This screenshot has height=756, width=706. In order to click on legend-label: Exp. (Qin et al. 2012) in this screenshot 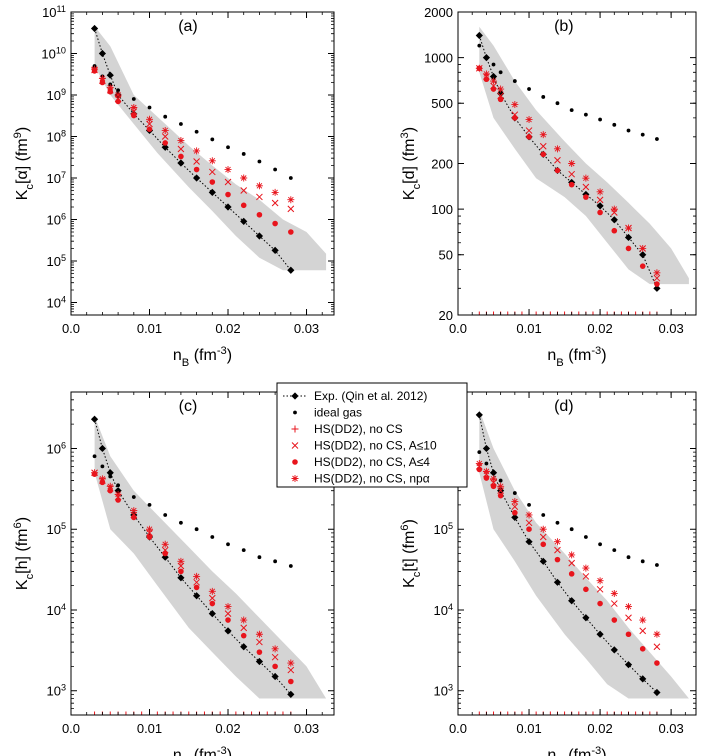, I will do `click(370, 396)`.